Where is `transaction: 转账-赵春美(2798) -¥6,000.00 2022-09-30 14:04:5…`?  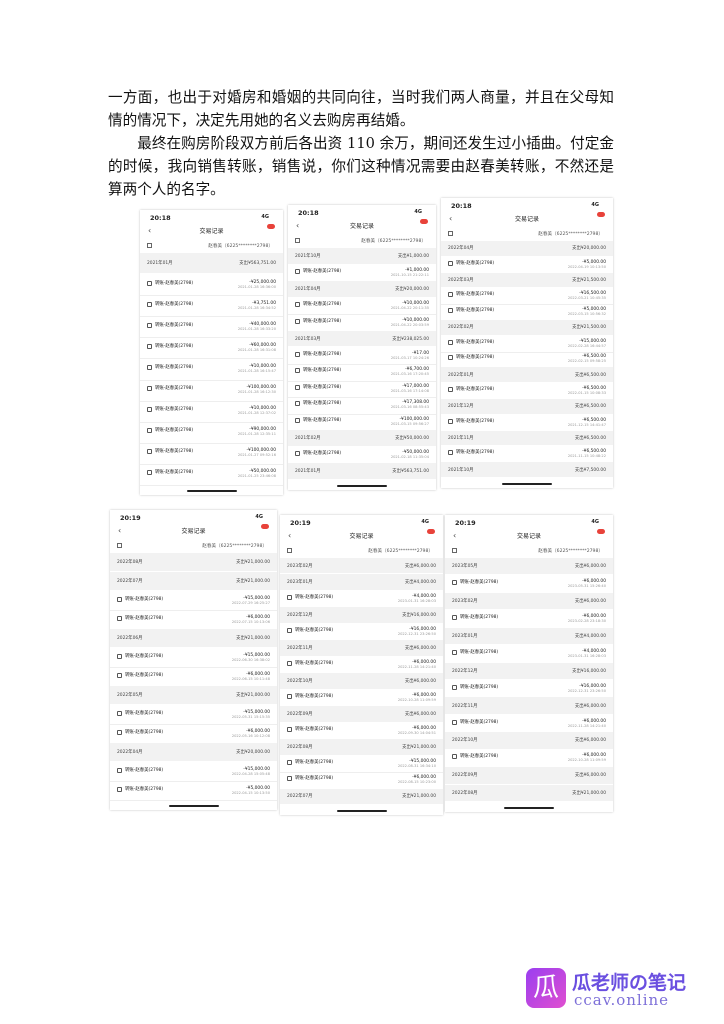 transaction: 转账-赵春美(2798) -¥6,000.00 2022-09-30 14:04:5… is located at coordinates (361, 732).